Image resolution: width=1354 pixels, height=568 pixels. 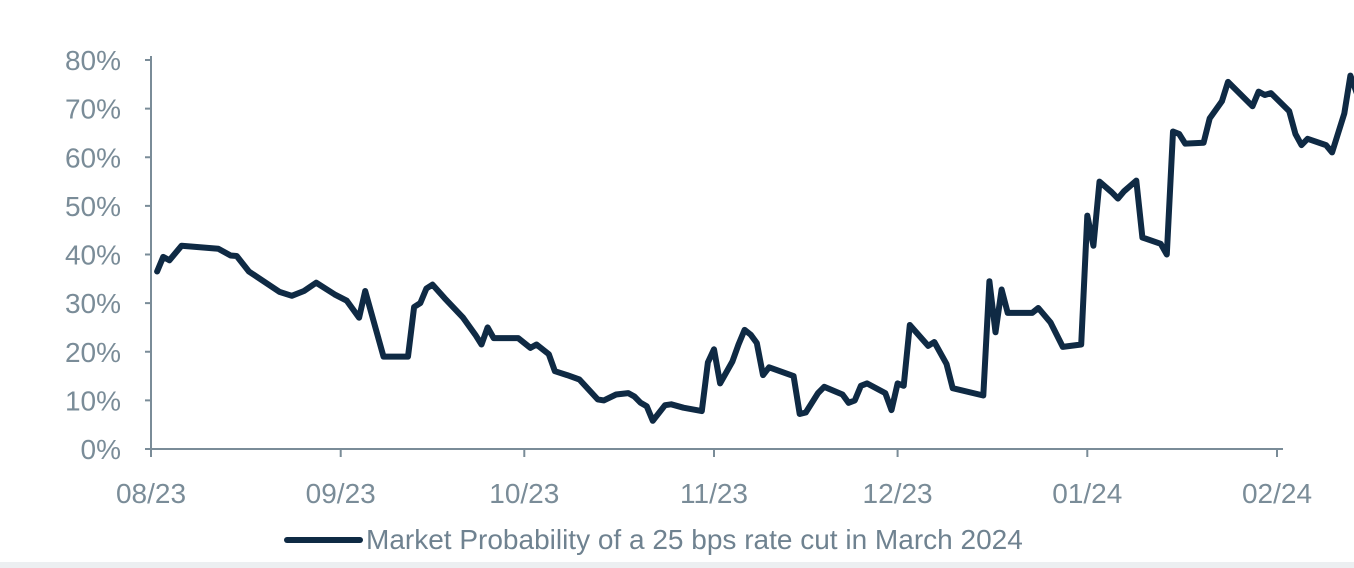 What do you see at coordinates (524, 493) in the screenshot?
I see `x-tick-label: 10/23` at bounding box center [524, 493].